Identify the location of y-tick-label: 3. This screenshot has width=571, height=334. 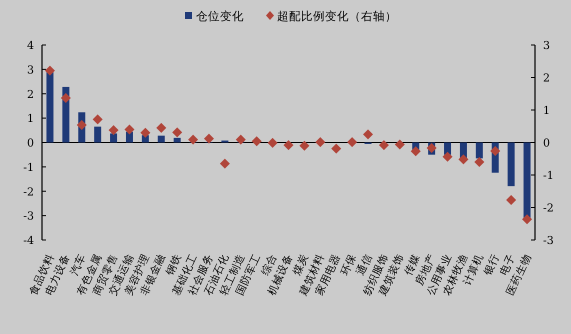
(30, 69).